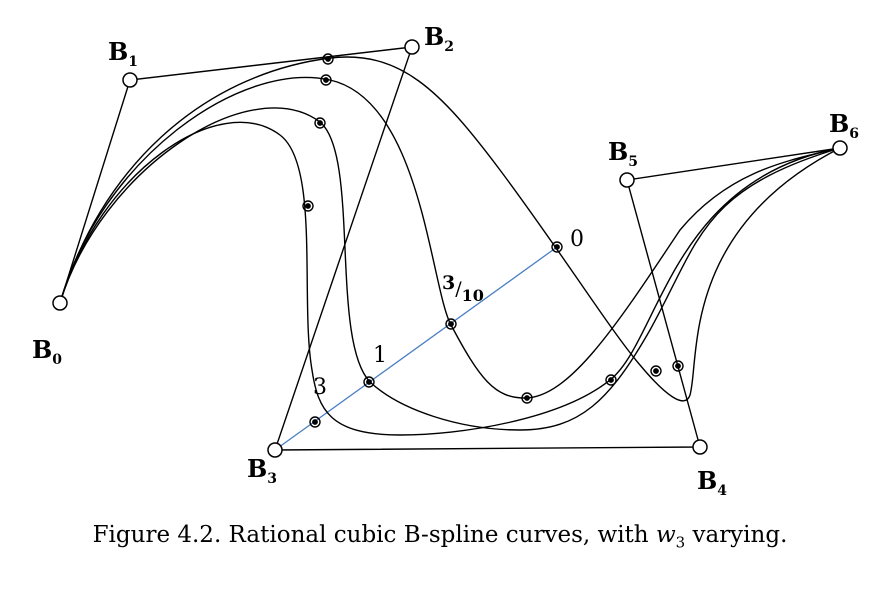 The image size is (880, 610). I want to click on control-point-b2, so click(412, 47).